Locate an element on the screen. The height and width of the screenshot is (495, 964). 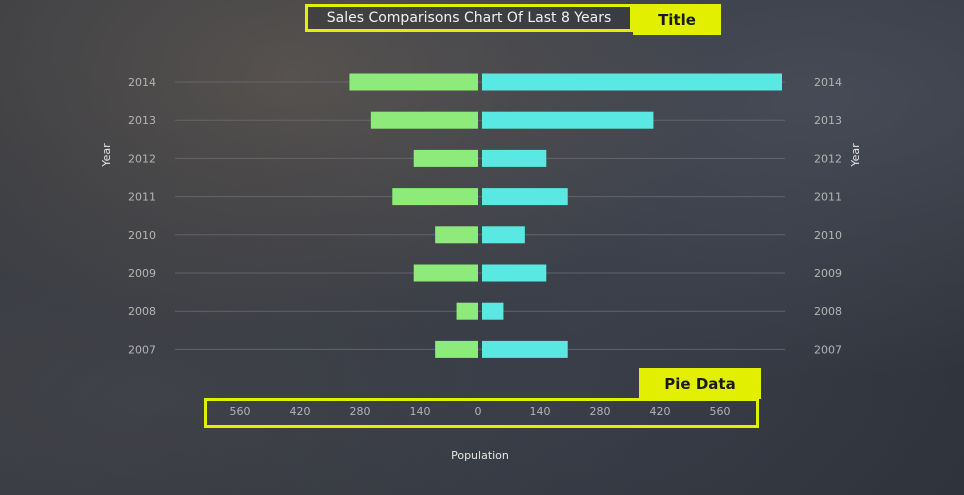
bar-left-2007 is located at coordinates (456, 349).